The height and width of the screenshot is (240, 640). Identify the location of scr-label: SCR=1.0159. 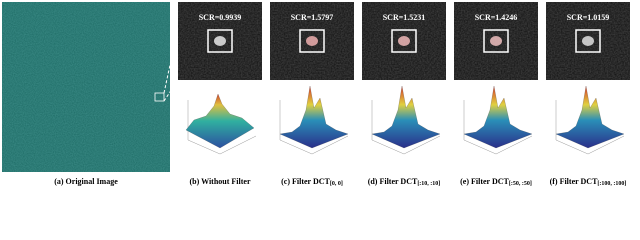
(588, 17).